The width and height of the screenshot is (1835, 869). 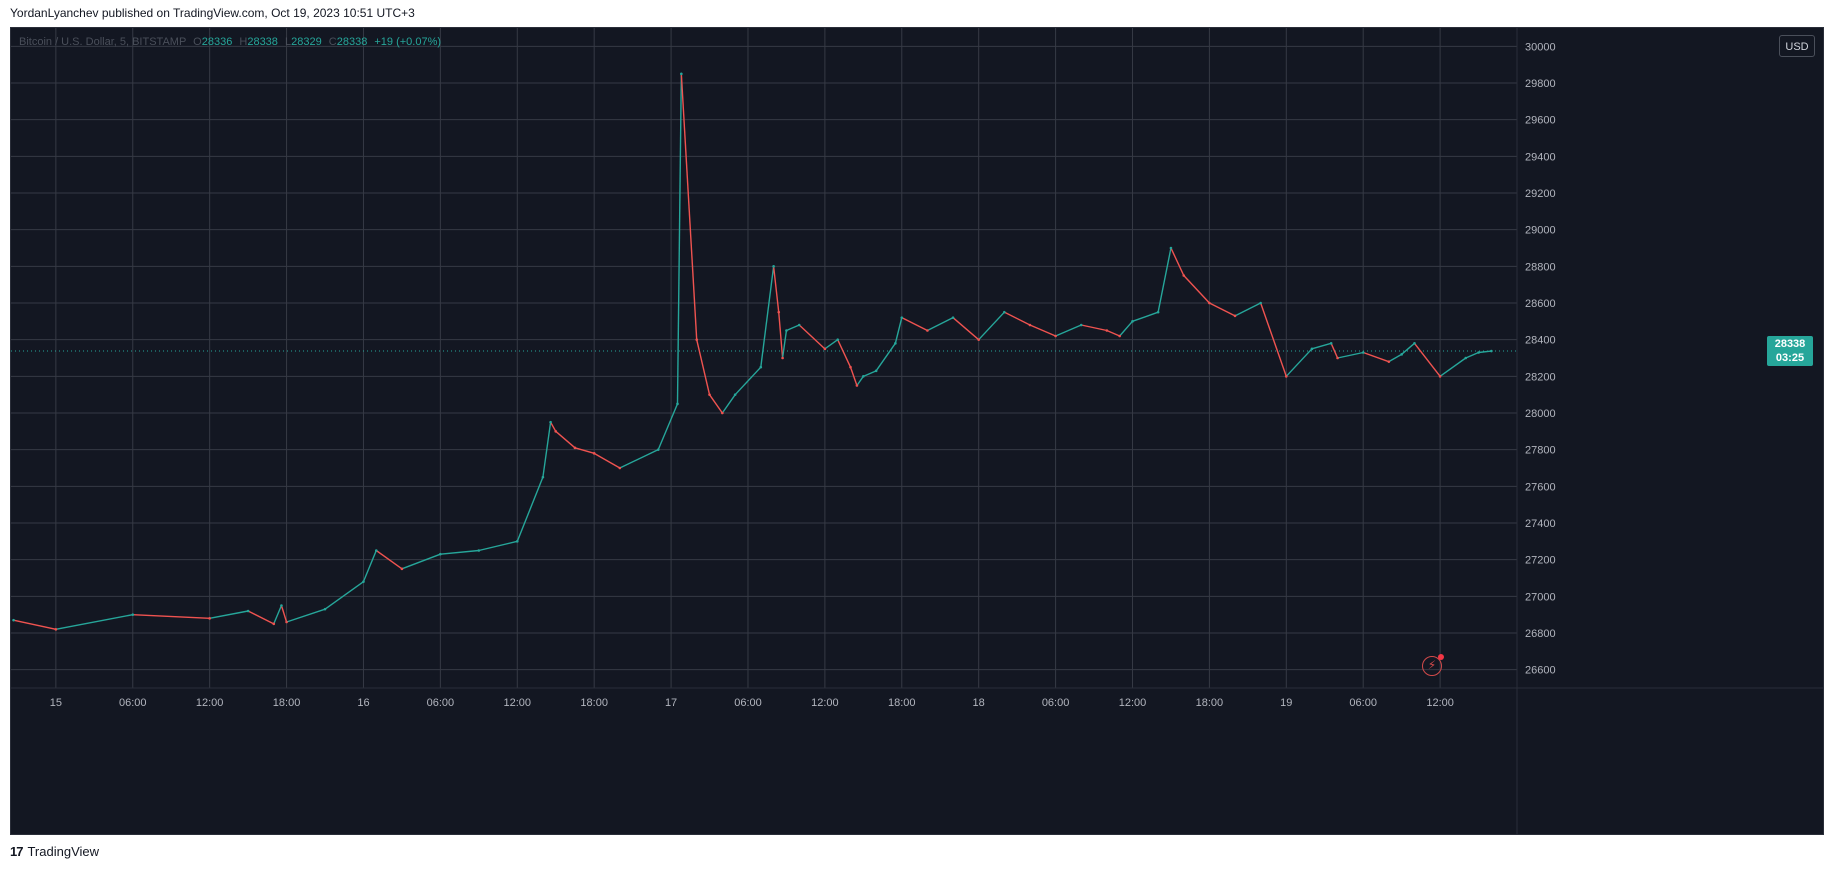 I want to click on notification-dot, so click(x=1441, y=657).